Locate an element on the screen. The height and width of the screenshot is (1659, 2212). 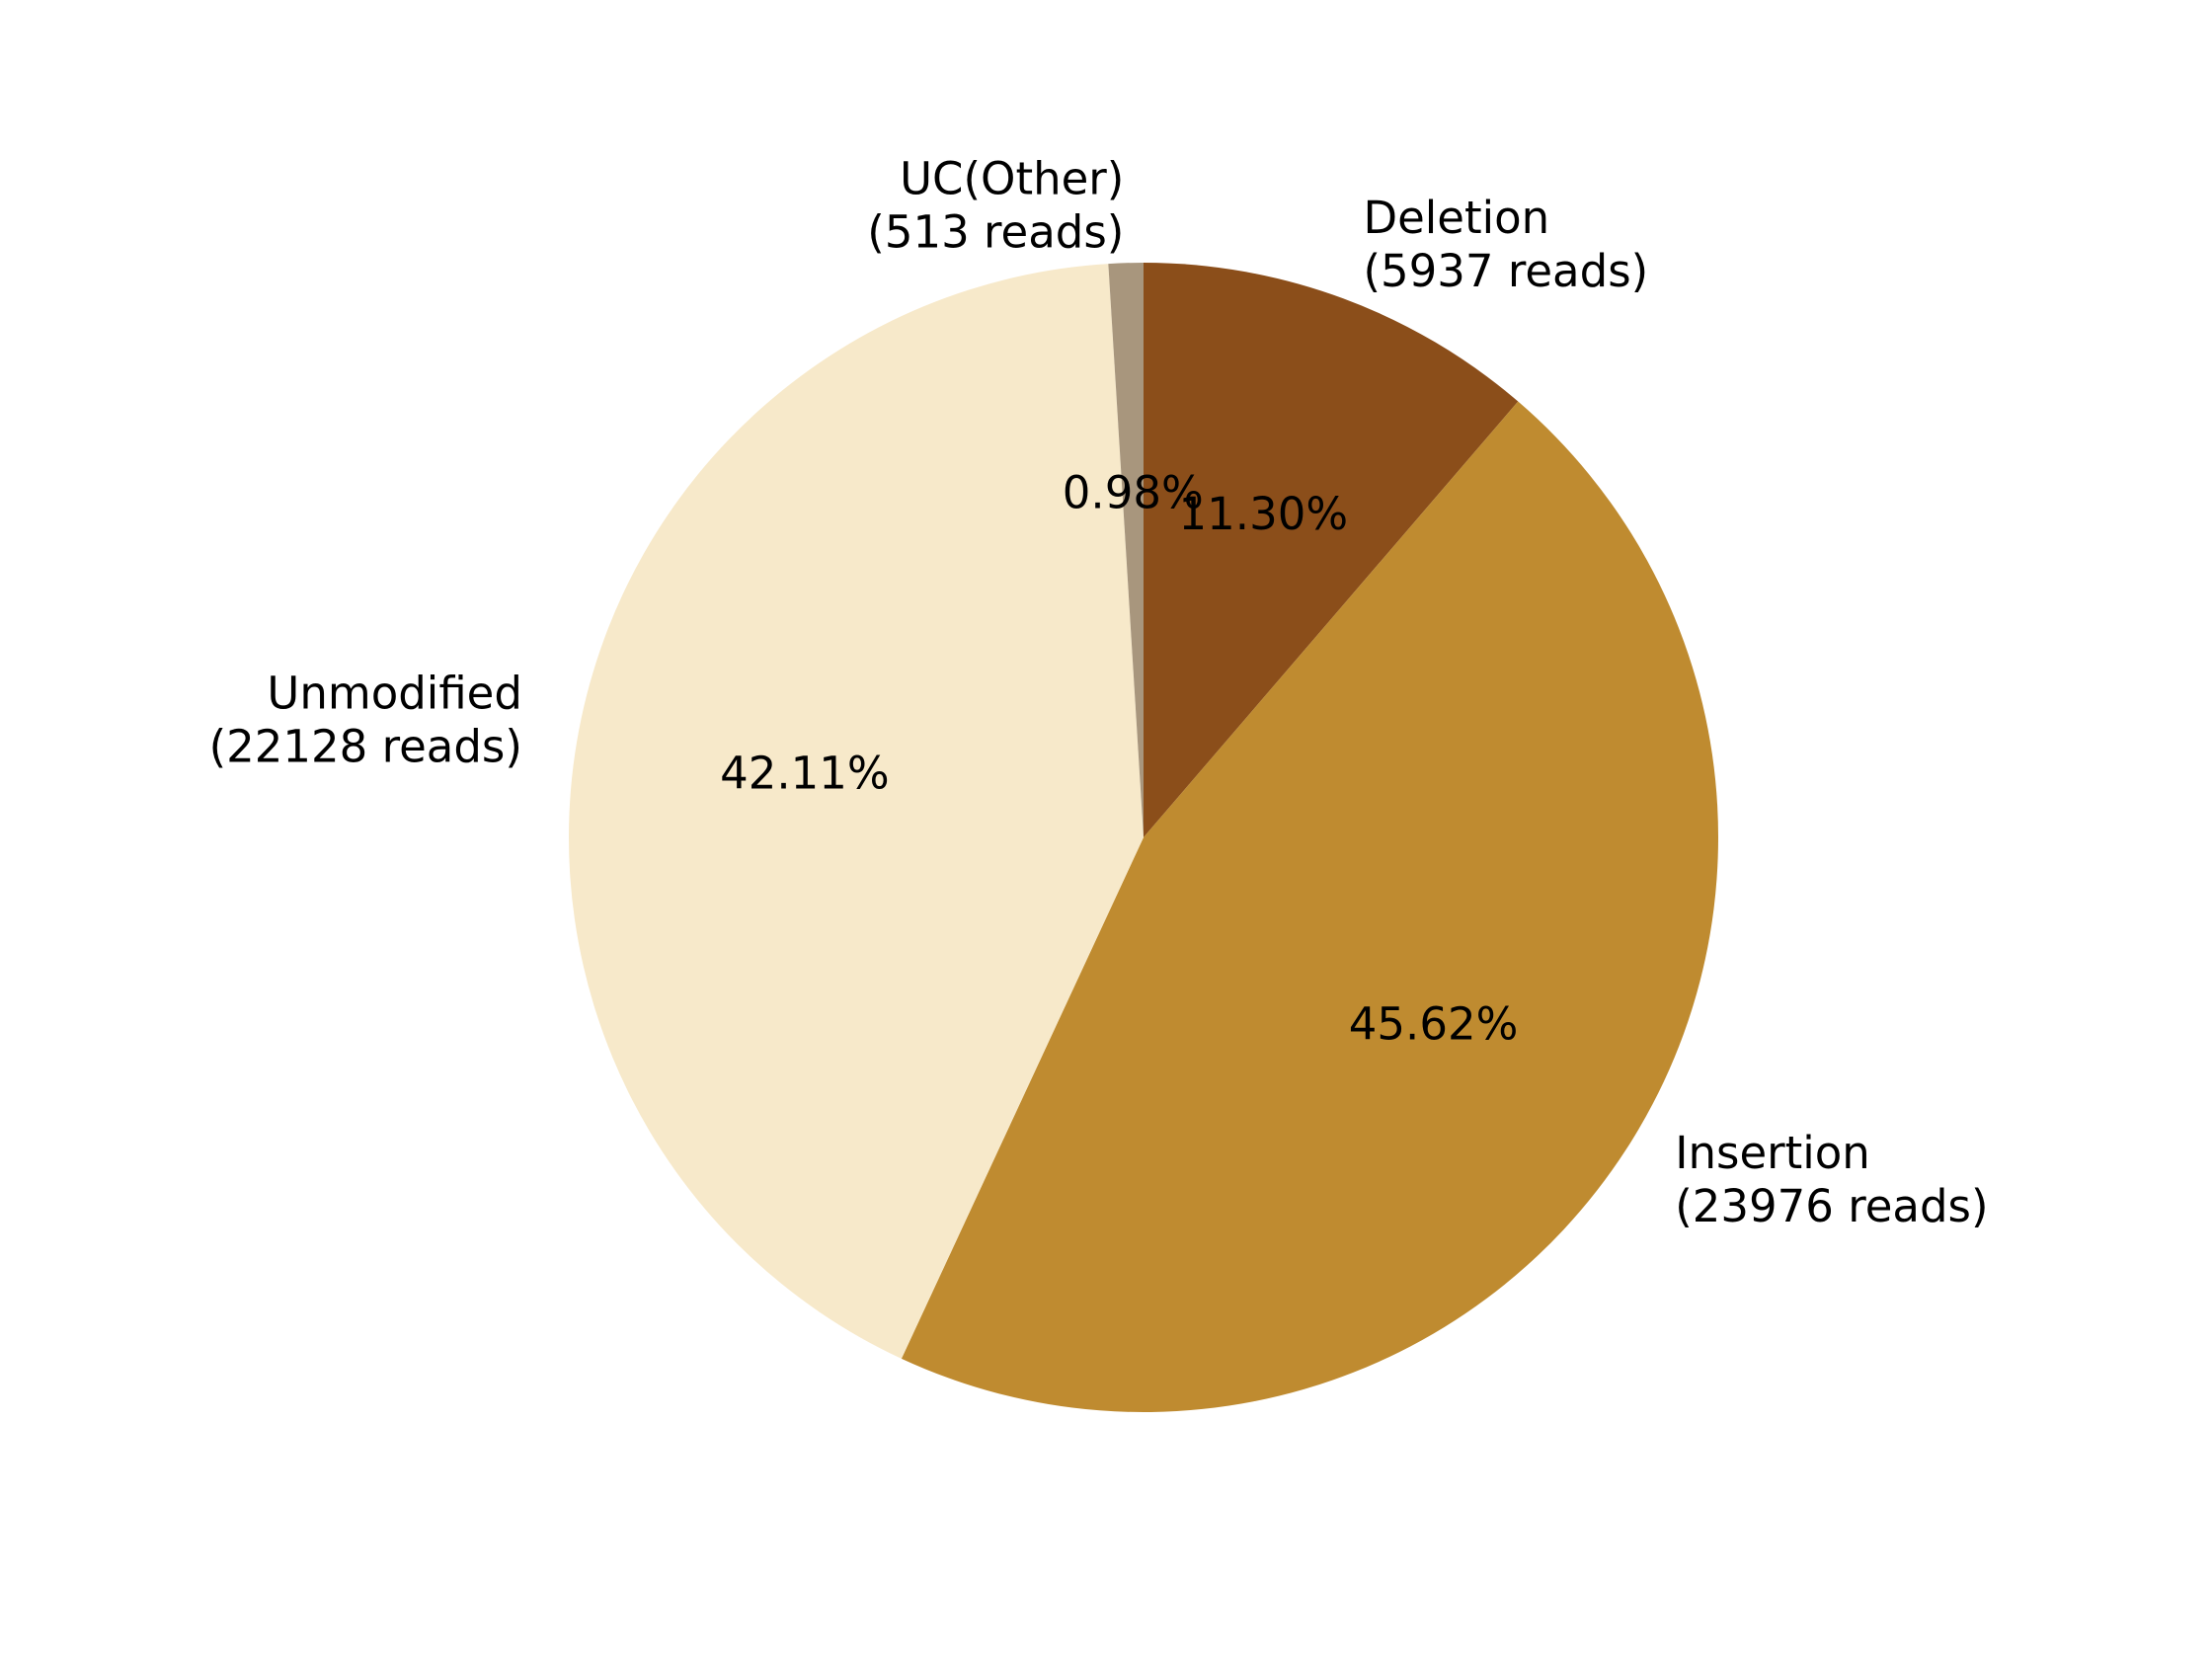
slice-name: Unmodified is located at coordinates (395, 694).